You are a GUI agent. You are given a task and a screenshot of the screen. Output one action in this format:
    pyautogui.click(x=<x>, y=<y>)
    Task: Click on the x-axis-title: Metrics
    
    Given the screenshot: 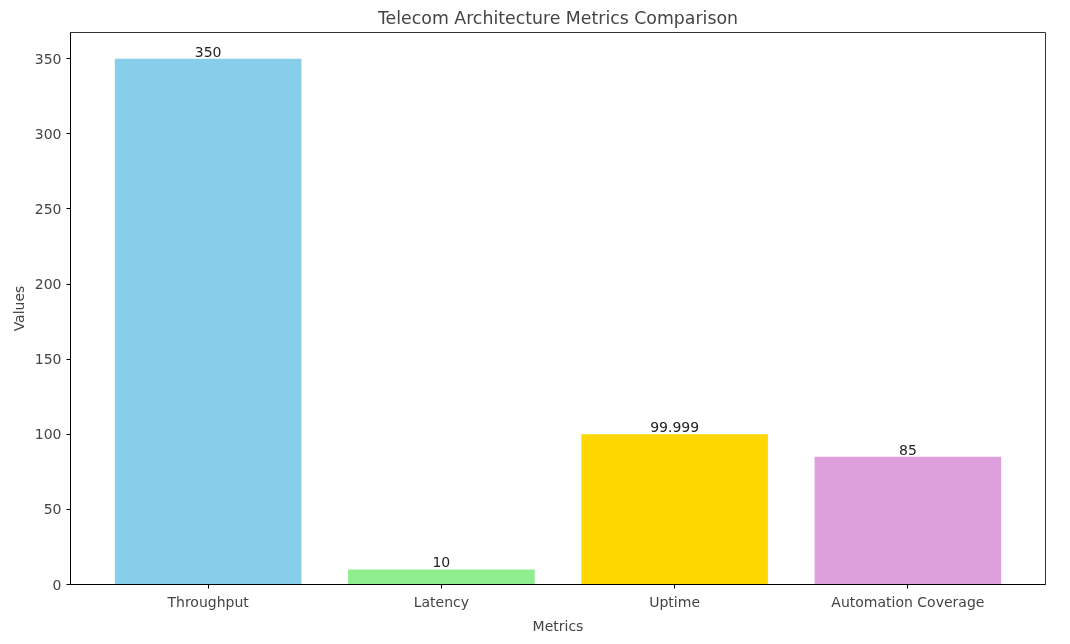 What is the action you would take?
    pyautogui.click(x=558, y=625)
    